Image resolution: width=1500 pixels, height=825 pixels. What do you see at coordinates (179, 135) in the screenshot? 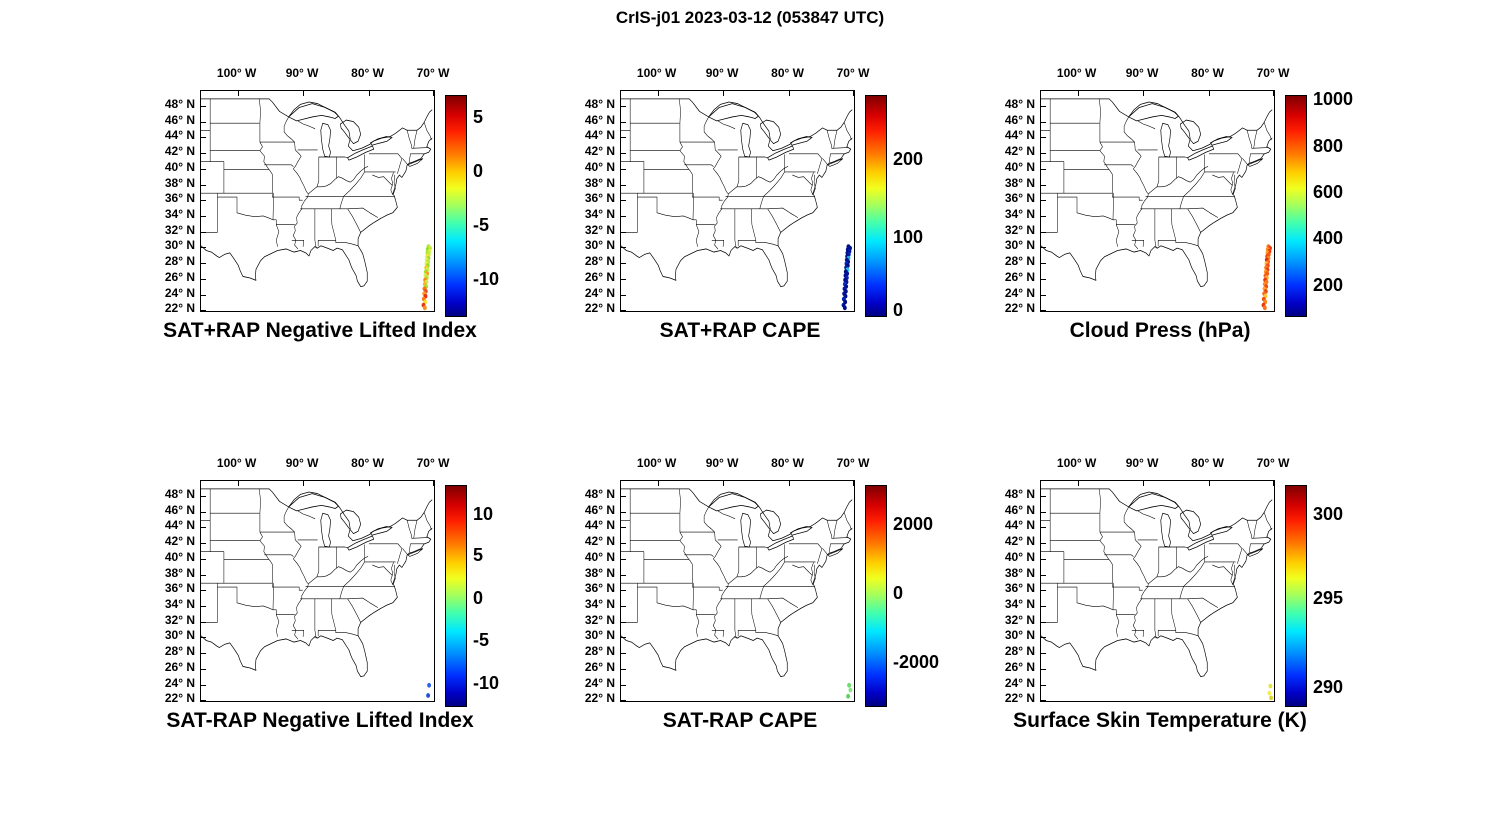
I see `lat-tick-label: 44° N` at bounding box center [179, 135].